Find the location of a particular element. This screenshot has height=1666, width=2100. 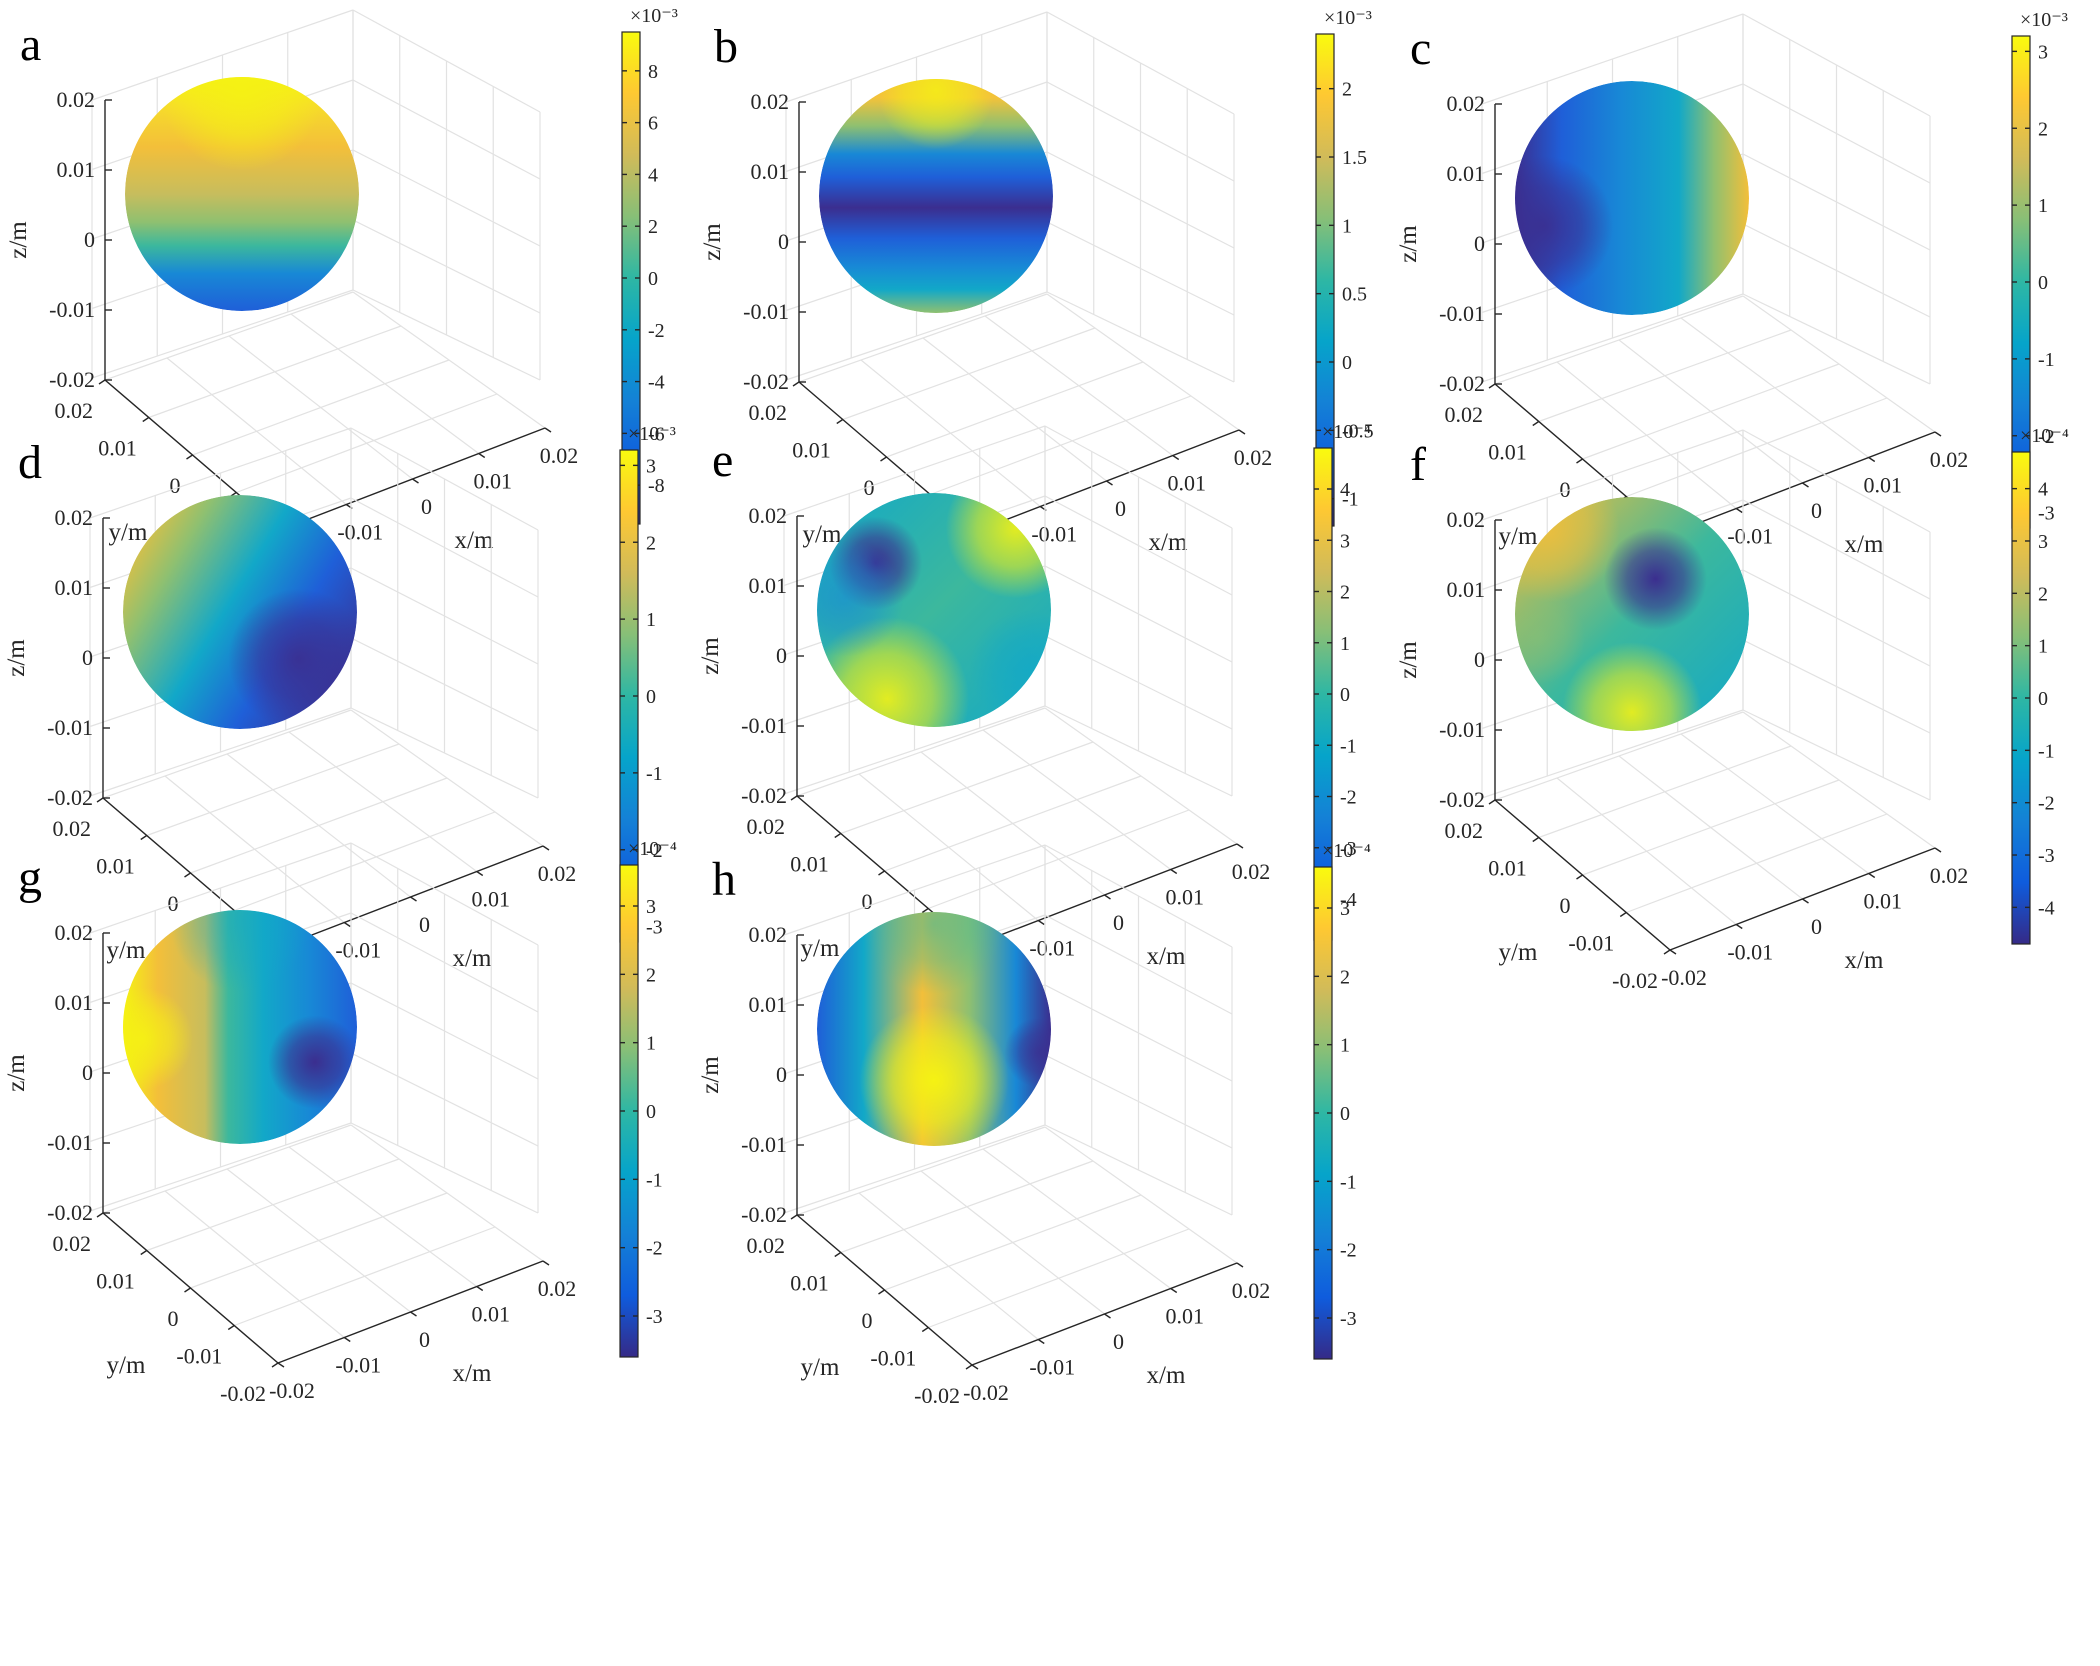

colorbar-tick-label: 0.5 is located at coordinates (1354, 295).